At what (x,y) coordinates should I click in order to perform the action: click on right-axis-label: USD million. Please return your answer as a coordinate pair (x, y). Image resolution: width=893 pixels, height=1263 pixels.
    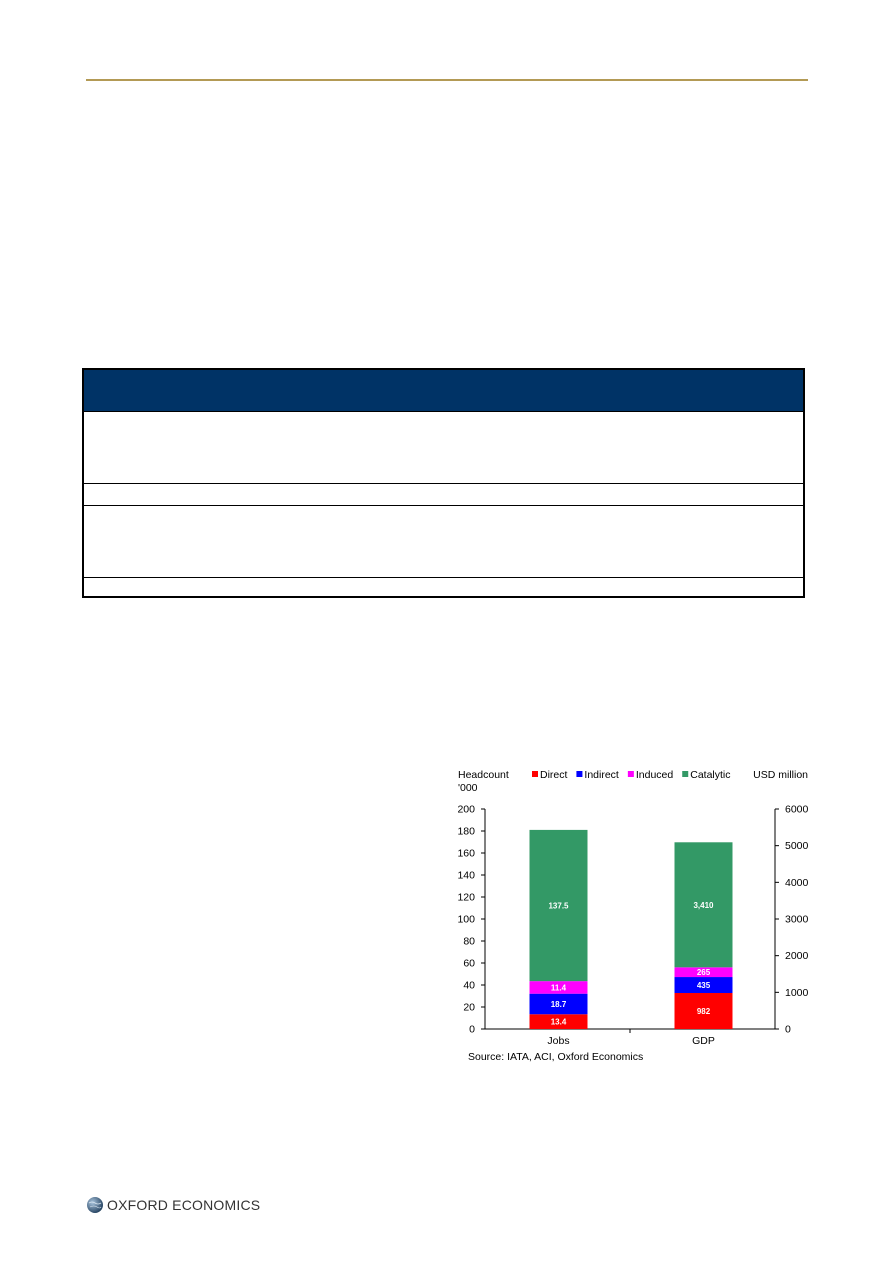
    Looking at the image, I should click on (780, 775).